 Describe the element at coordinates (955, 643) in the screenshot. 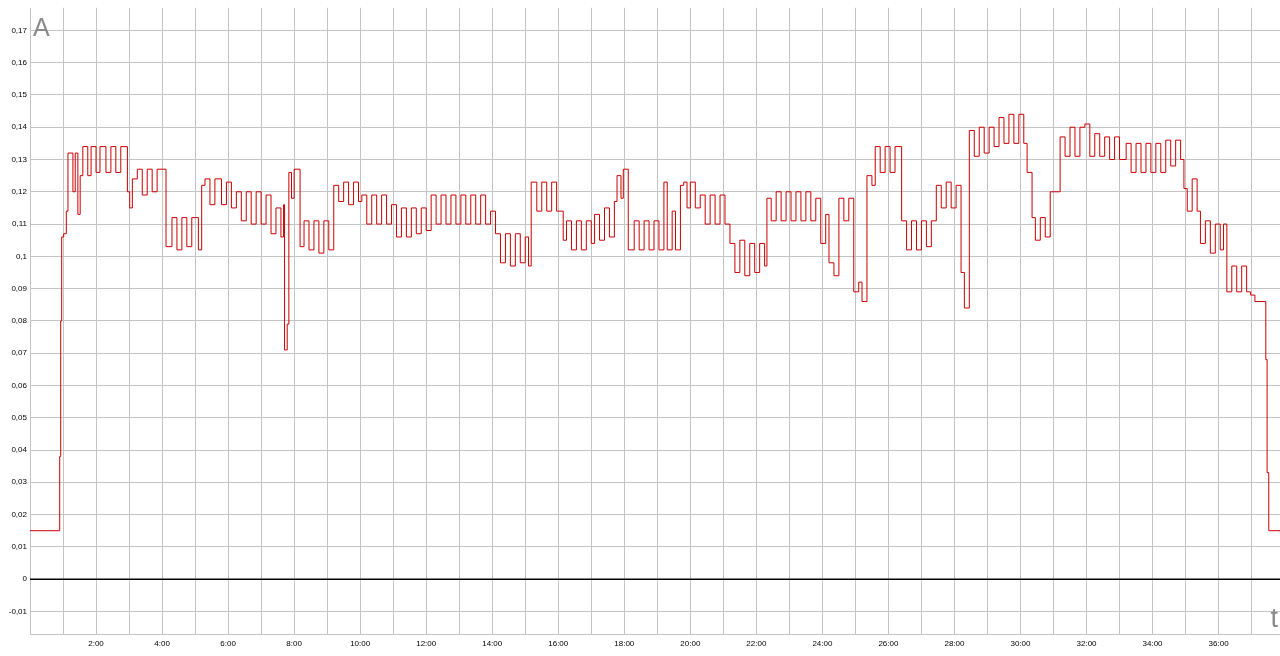

I see `x-tick-label: 28:00` at that location.